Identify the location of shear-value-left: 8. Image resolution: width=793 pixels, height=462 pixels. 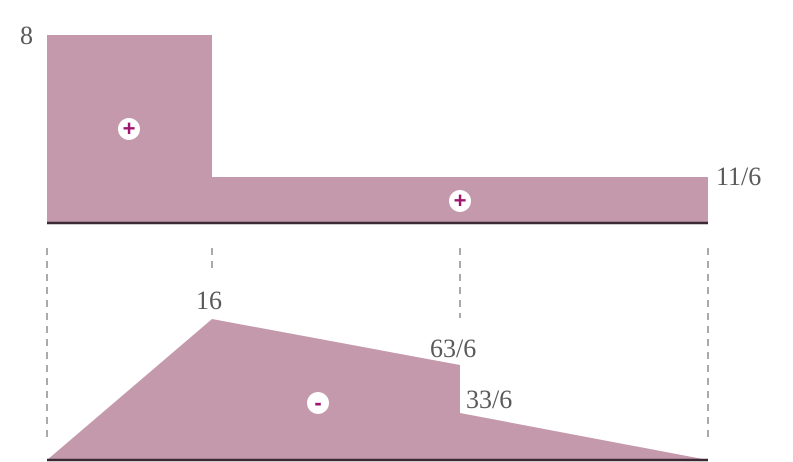
(26, 35).